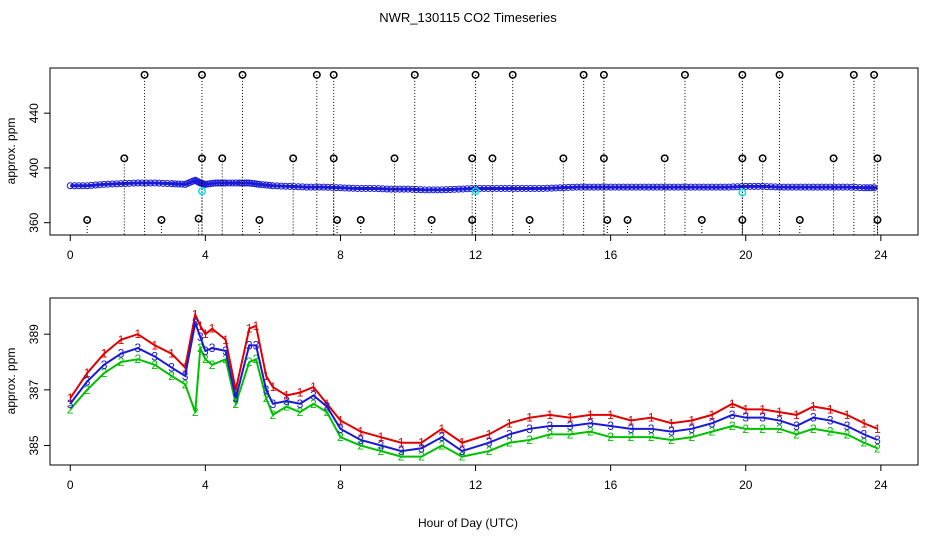 This screenshot has height=540, width=936. I want to click on top-y-axis: 360 400 440, so click(38, 168).